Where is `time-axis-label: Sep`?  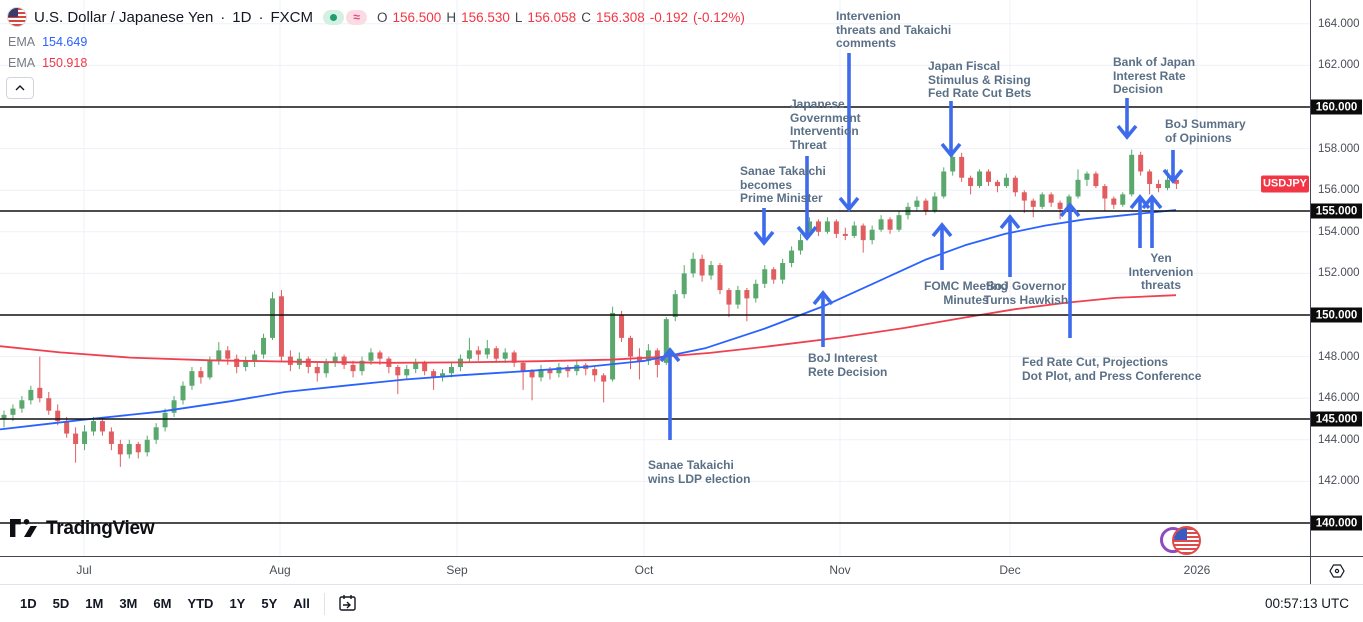 time-axis-label: Sep is located at coordinates (457, 570).